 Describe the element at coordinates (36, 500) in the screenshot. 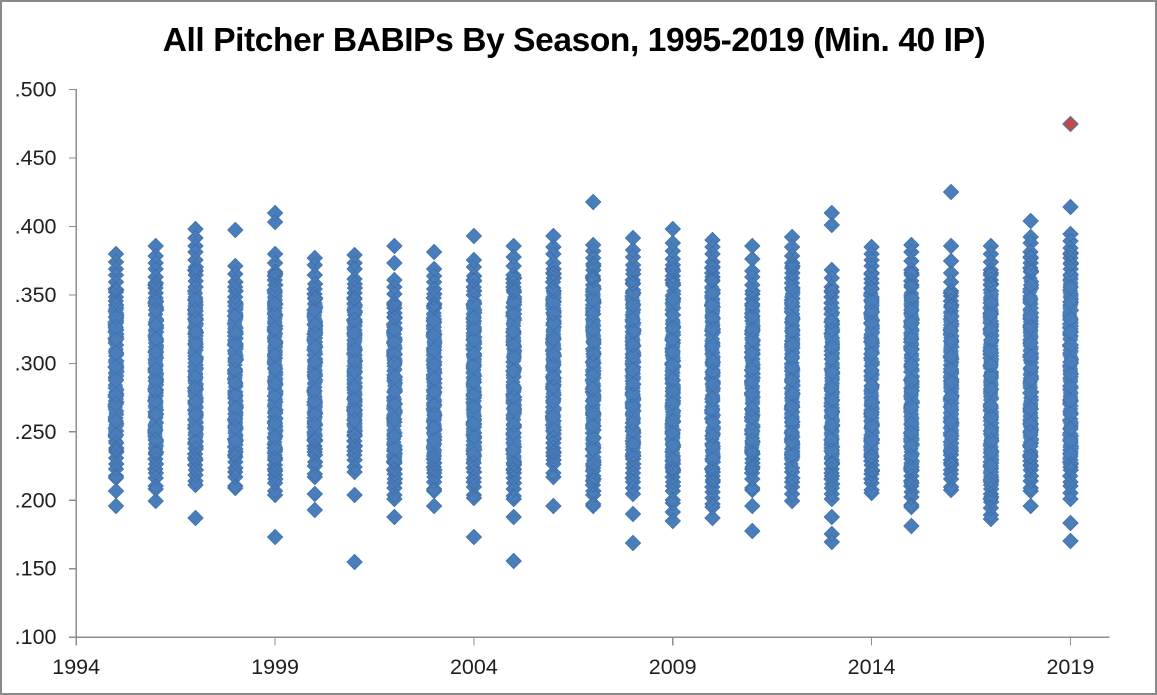

I see `svg-text: .200` at that location.